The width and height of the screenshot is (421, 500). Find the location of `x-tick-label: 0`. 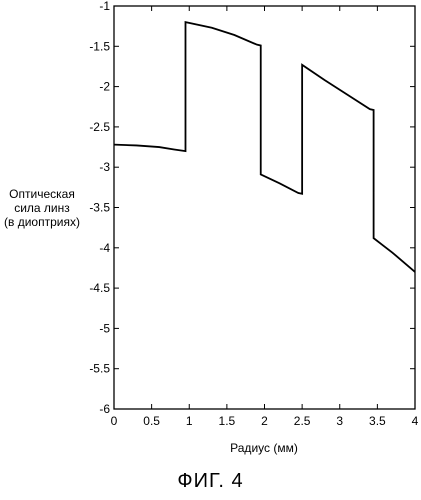

x-tick-label: 0 is located at coordinates (114, 421).